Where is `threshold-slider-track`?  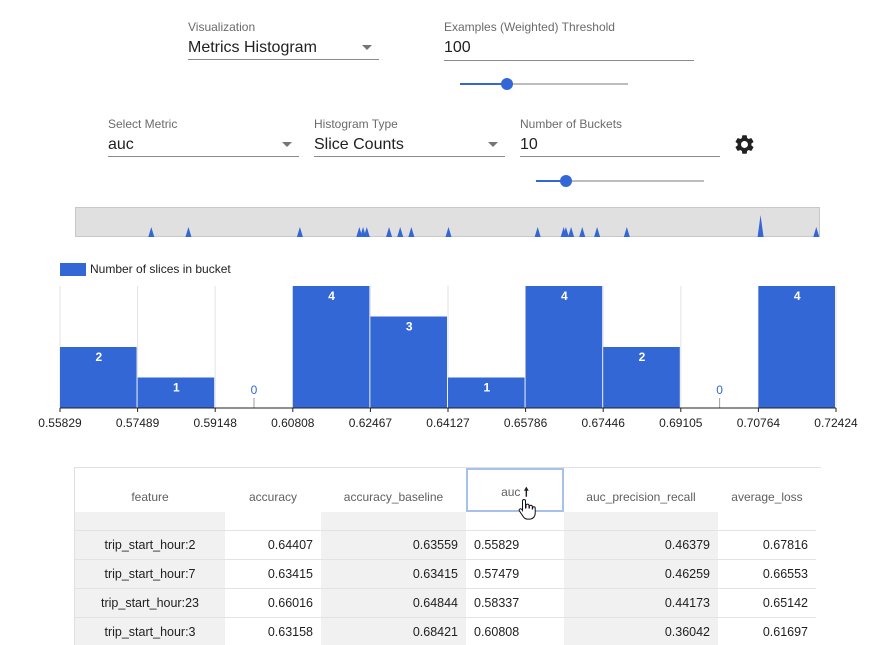
threshold-slider-track is located at coordinates (544, 84).